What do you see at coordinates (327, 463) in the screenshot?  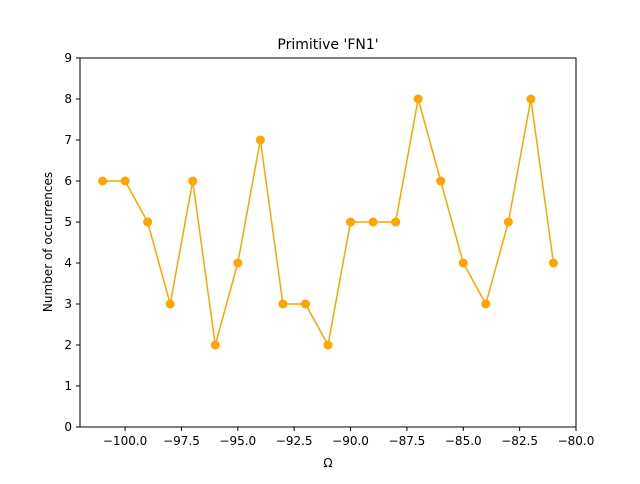 I see `x-axis-label: Ω` at bounding box center [327, 463].